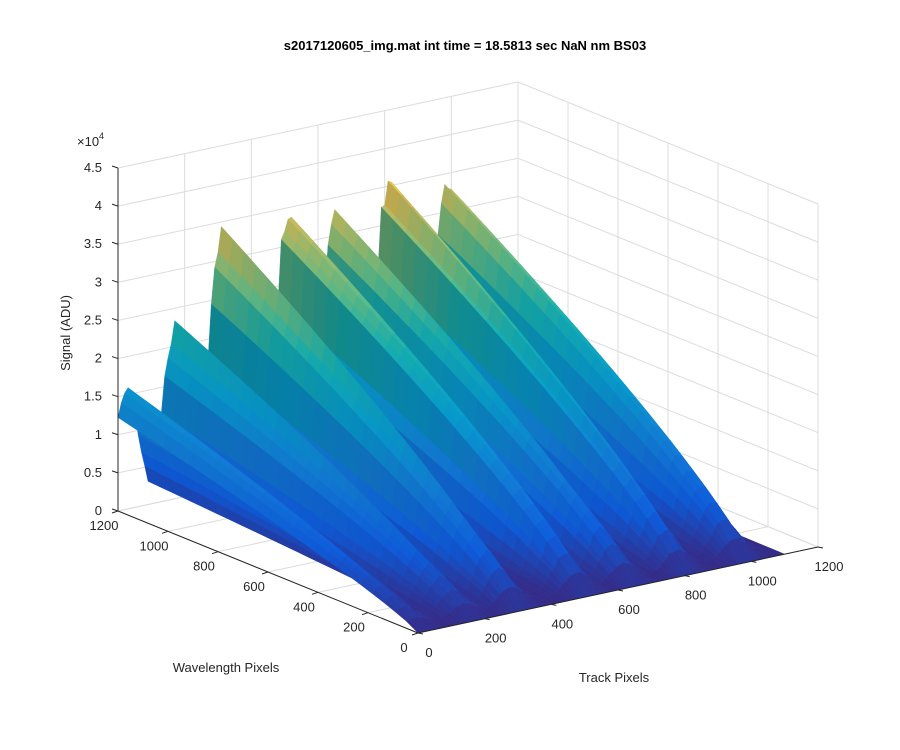  What do you see at coordinates (629, 609) in the screenshot?
I see `x-tick-label: 600` at bounding box center [629, 609].